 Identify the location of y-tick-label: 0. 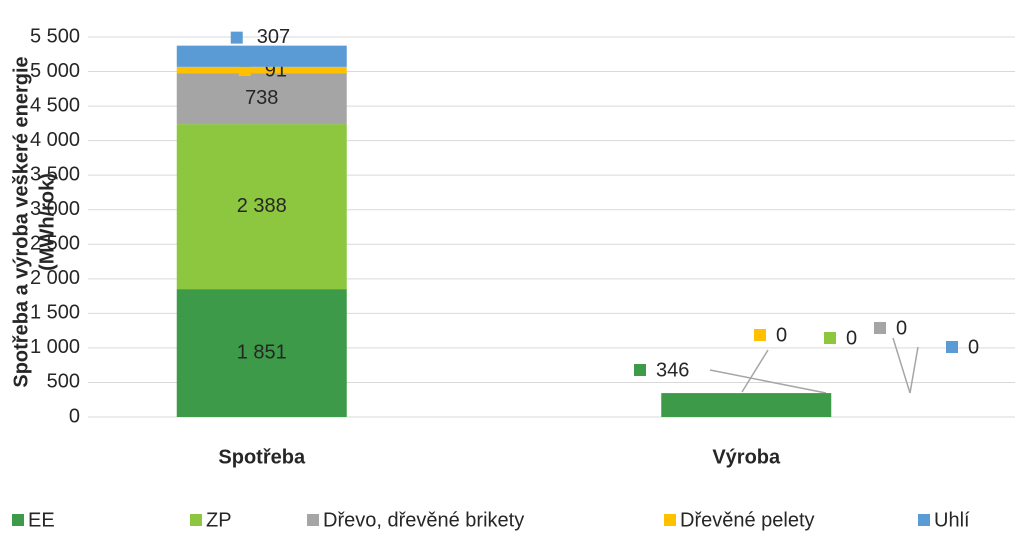
(74, 416).